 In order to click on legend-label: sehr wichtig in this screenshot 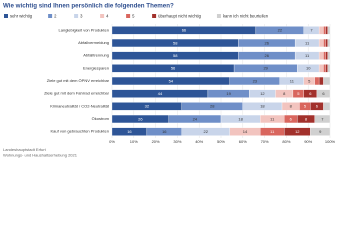, I will do `click(21, 15)`.